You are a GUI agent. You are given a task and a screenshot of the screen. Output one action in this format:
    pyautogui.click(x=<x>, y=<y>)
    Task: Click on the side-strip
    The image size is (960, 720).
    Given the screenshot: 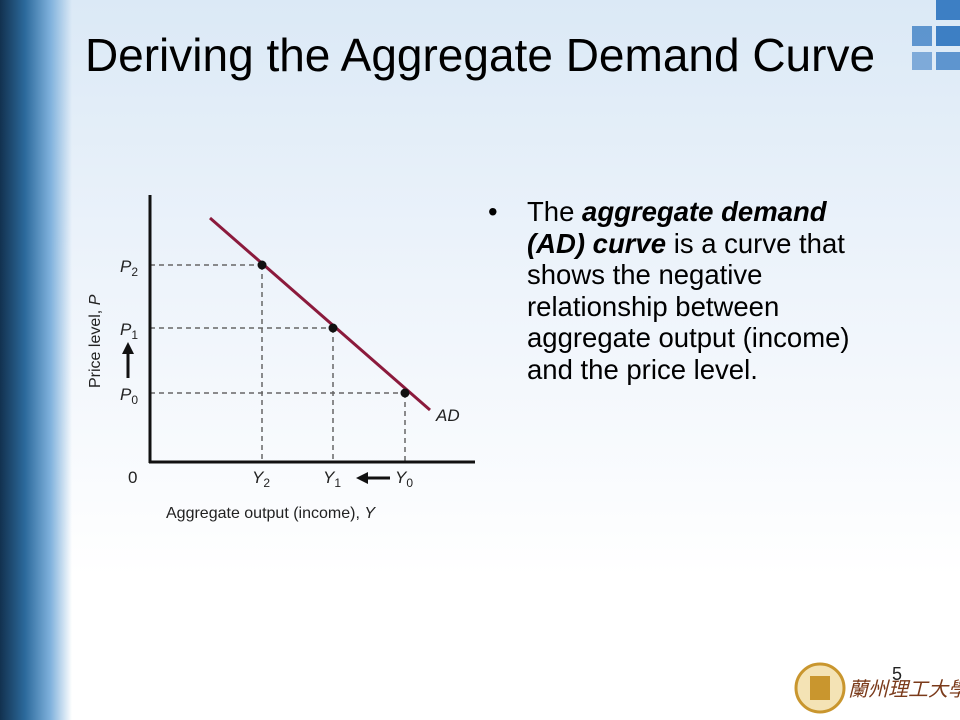 What is the action you would take?
    pyautogui.click(x=36, y=360)
    